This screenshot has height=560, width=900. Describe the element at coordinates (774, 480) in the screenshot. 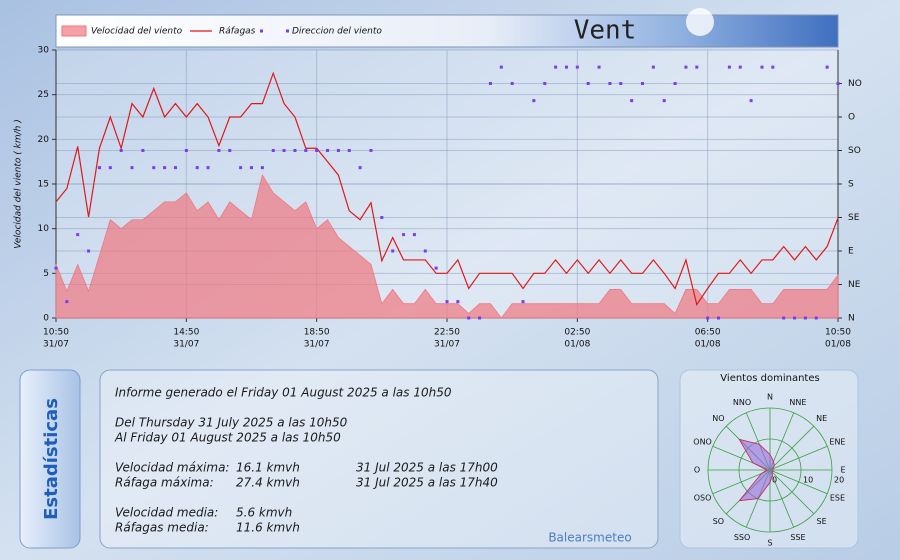

I see `rose-ring-label: 0` at that location.